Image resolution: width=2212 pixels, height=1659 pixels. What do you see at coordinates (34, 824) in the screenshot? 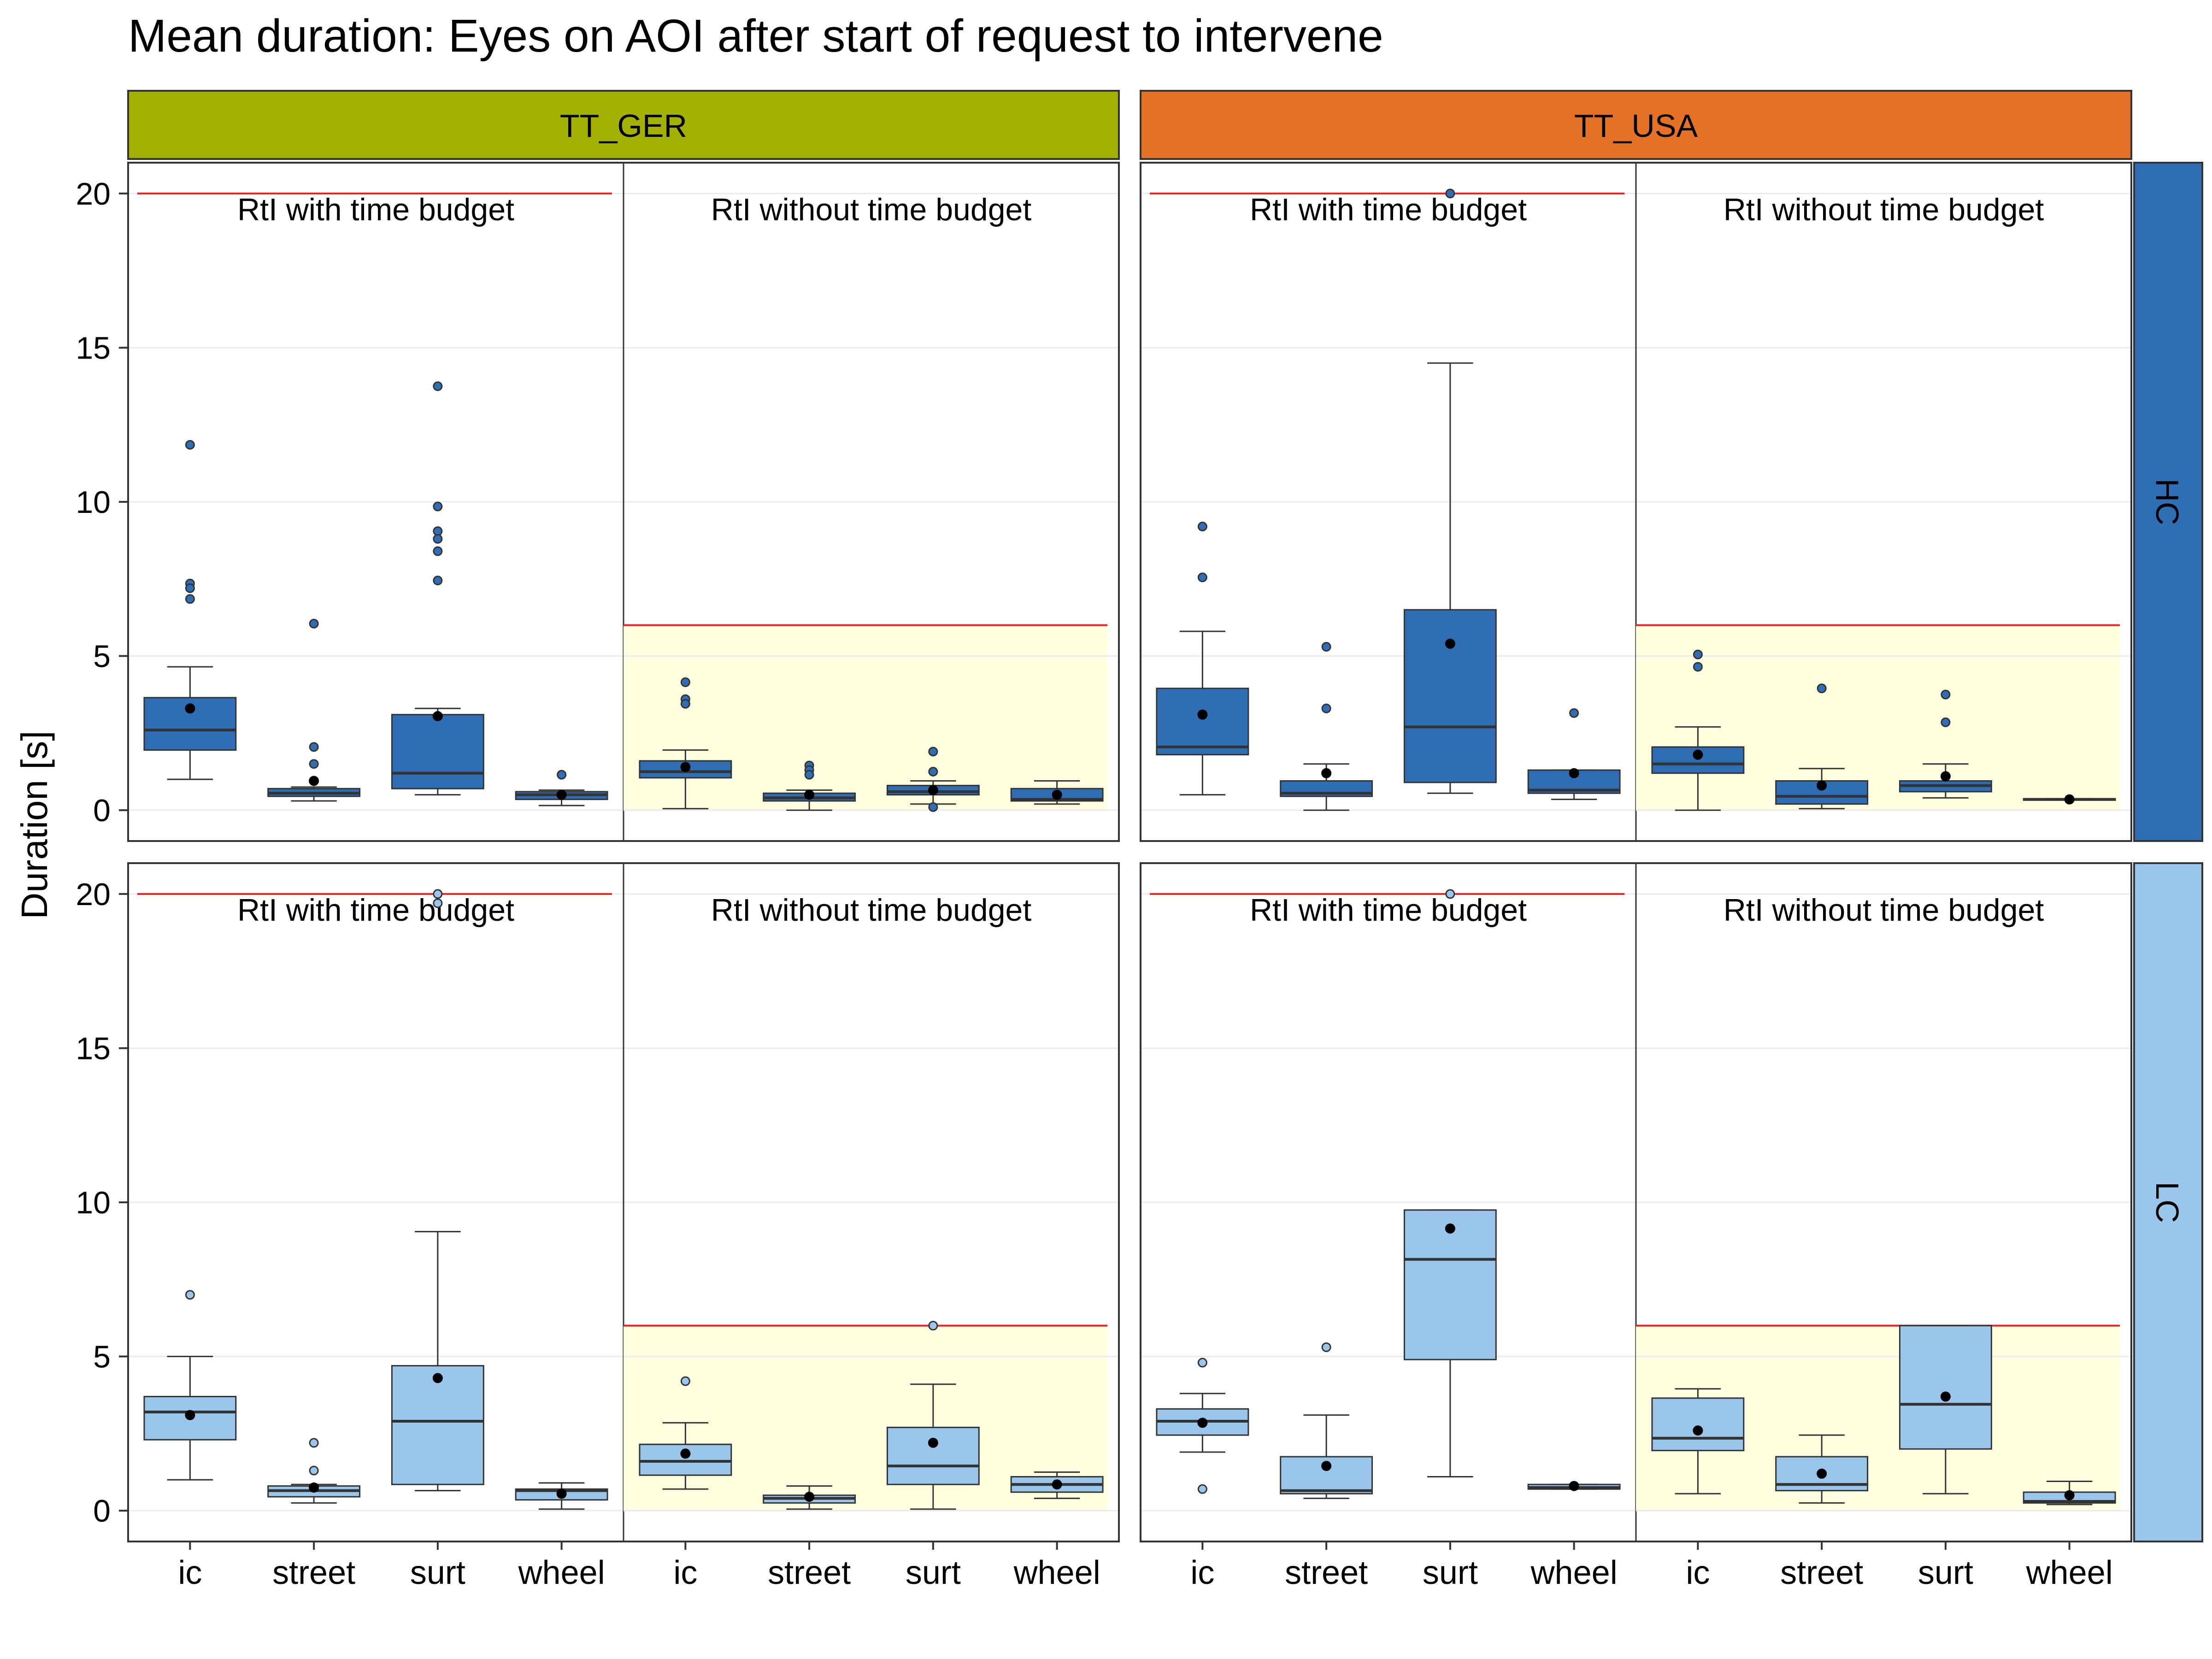
I see `y-axis-title: Duration [s]` at bounding box center [34, 824].